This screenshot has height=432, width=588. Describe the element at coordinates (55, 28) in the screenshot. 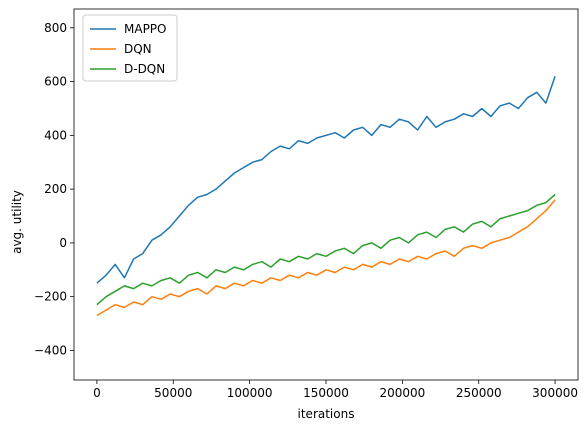

I see `y-tick-label: 800` at that location.